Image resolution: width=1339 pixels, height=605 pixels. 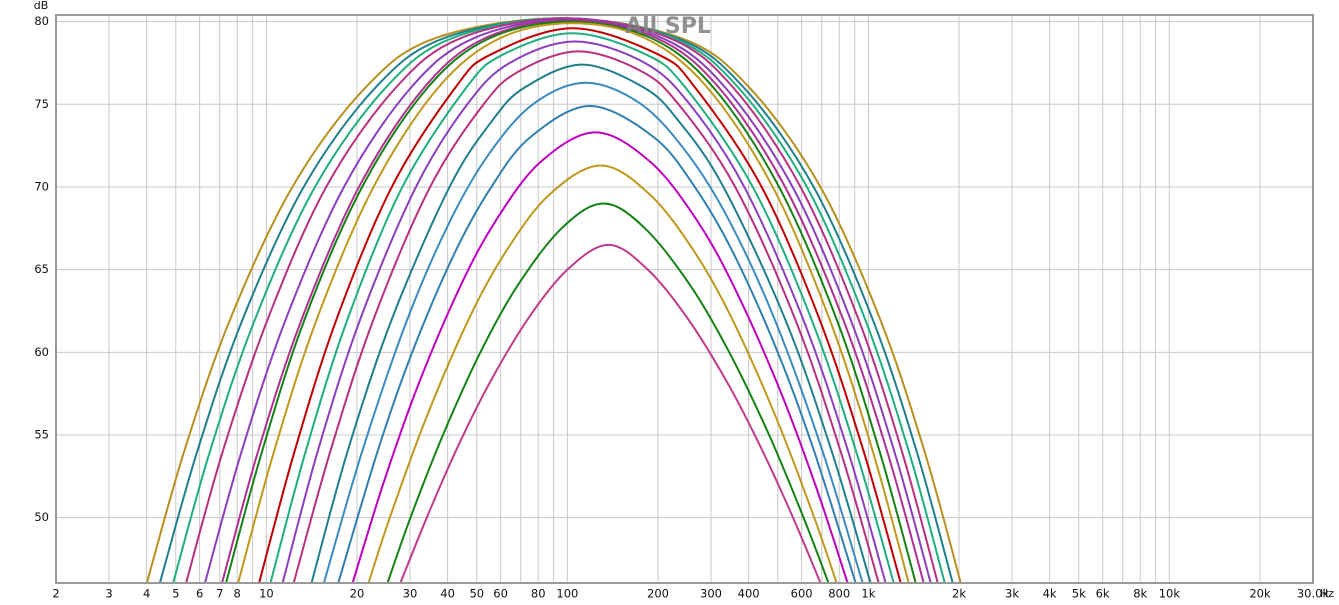 I want to click on x-tick-label: 8k, so click(x=1140, y=594).